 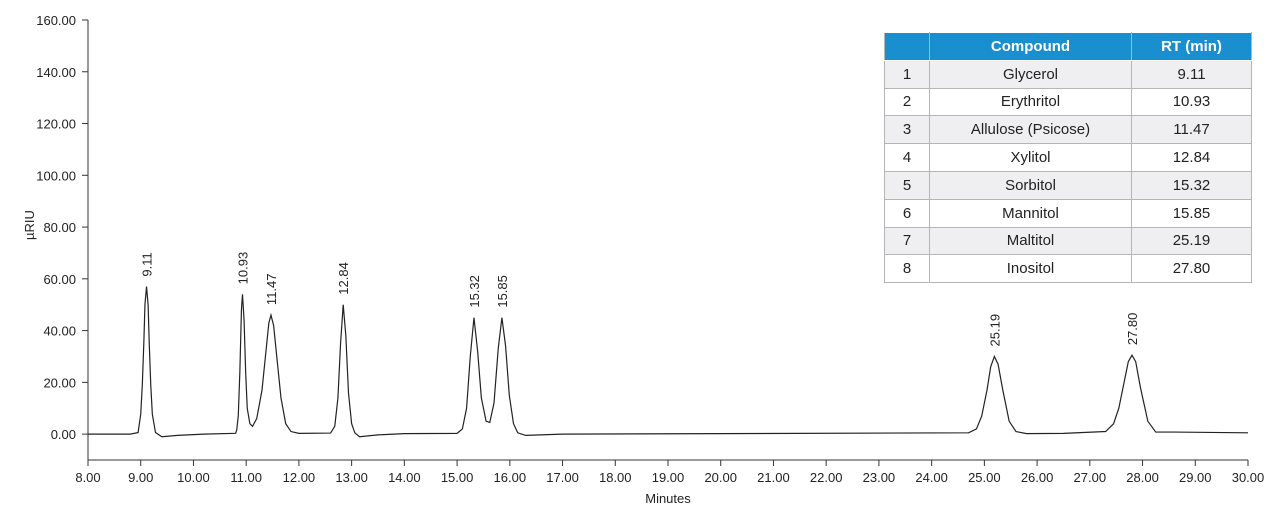 What do you see at coordinates (1090, 477) in the screenshot?
I see `x-tick-label: 27.00` at bounding box center [1090, 477].